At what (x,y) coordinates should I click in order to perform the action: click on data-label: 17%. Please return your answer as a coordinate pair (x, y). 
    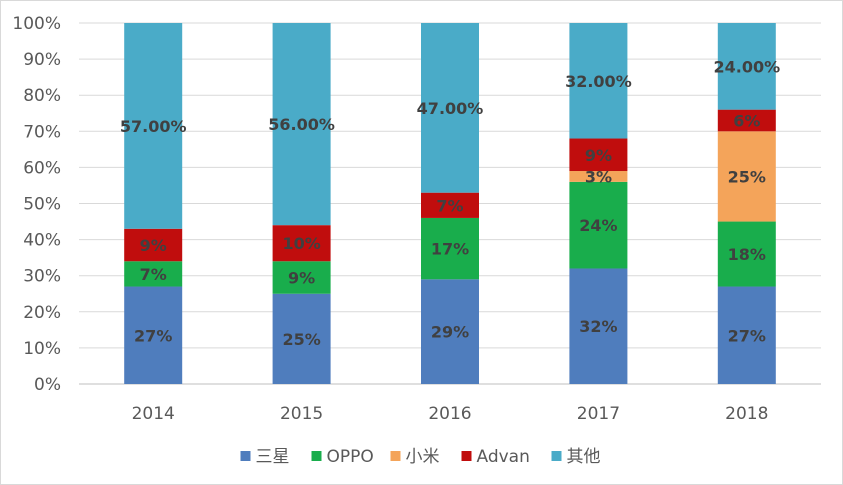
    Looking at the image, I should click on (450, 249).